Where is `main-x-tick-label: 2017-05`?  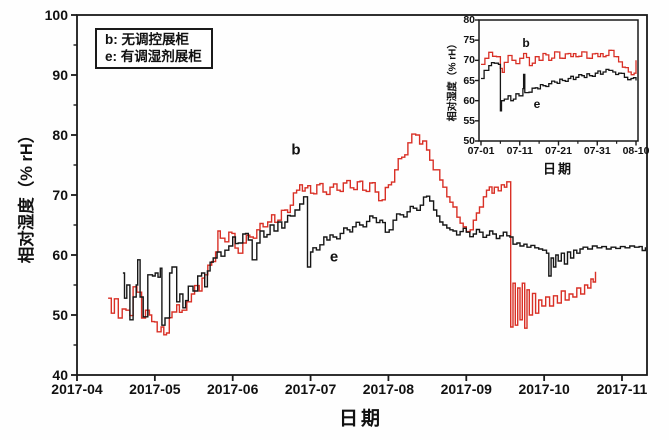
main-x-tick-label: 2017-05 is located at coordinates (155, 389).